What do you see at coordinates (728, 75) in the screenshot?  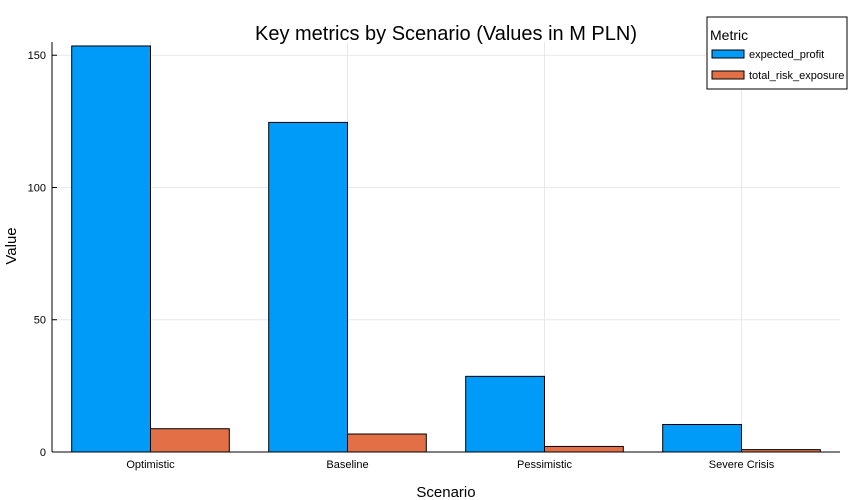 I see `legend-swatch-total_risk_exposure` at bounding box center [728, 75].